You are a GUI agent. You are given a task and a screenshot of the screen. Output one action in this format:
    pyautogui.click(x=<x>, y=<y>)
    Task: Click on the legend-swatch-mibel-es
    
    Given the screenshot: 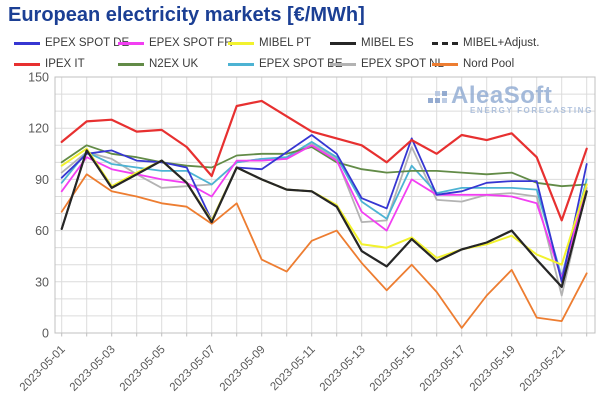 What is the action you would take?
    pyautogui.click(x=343, y=43)
    